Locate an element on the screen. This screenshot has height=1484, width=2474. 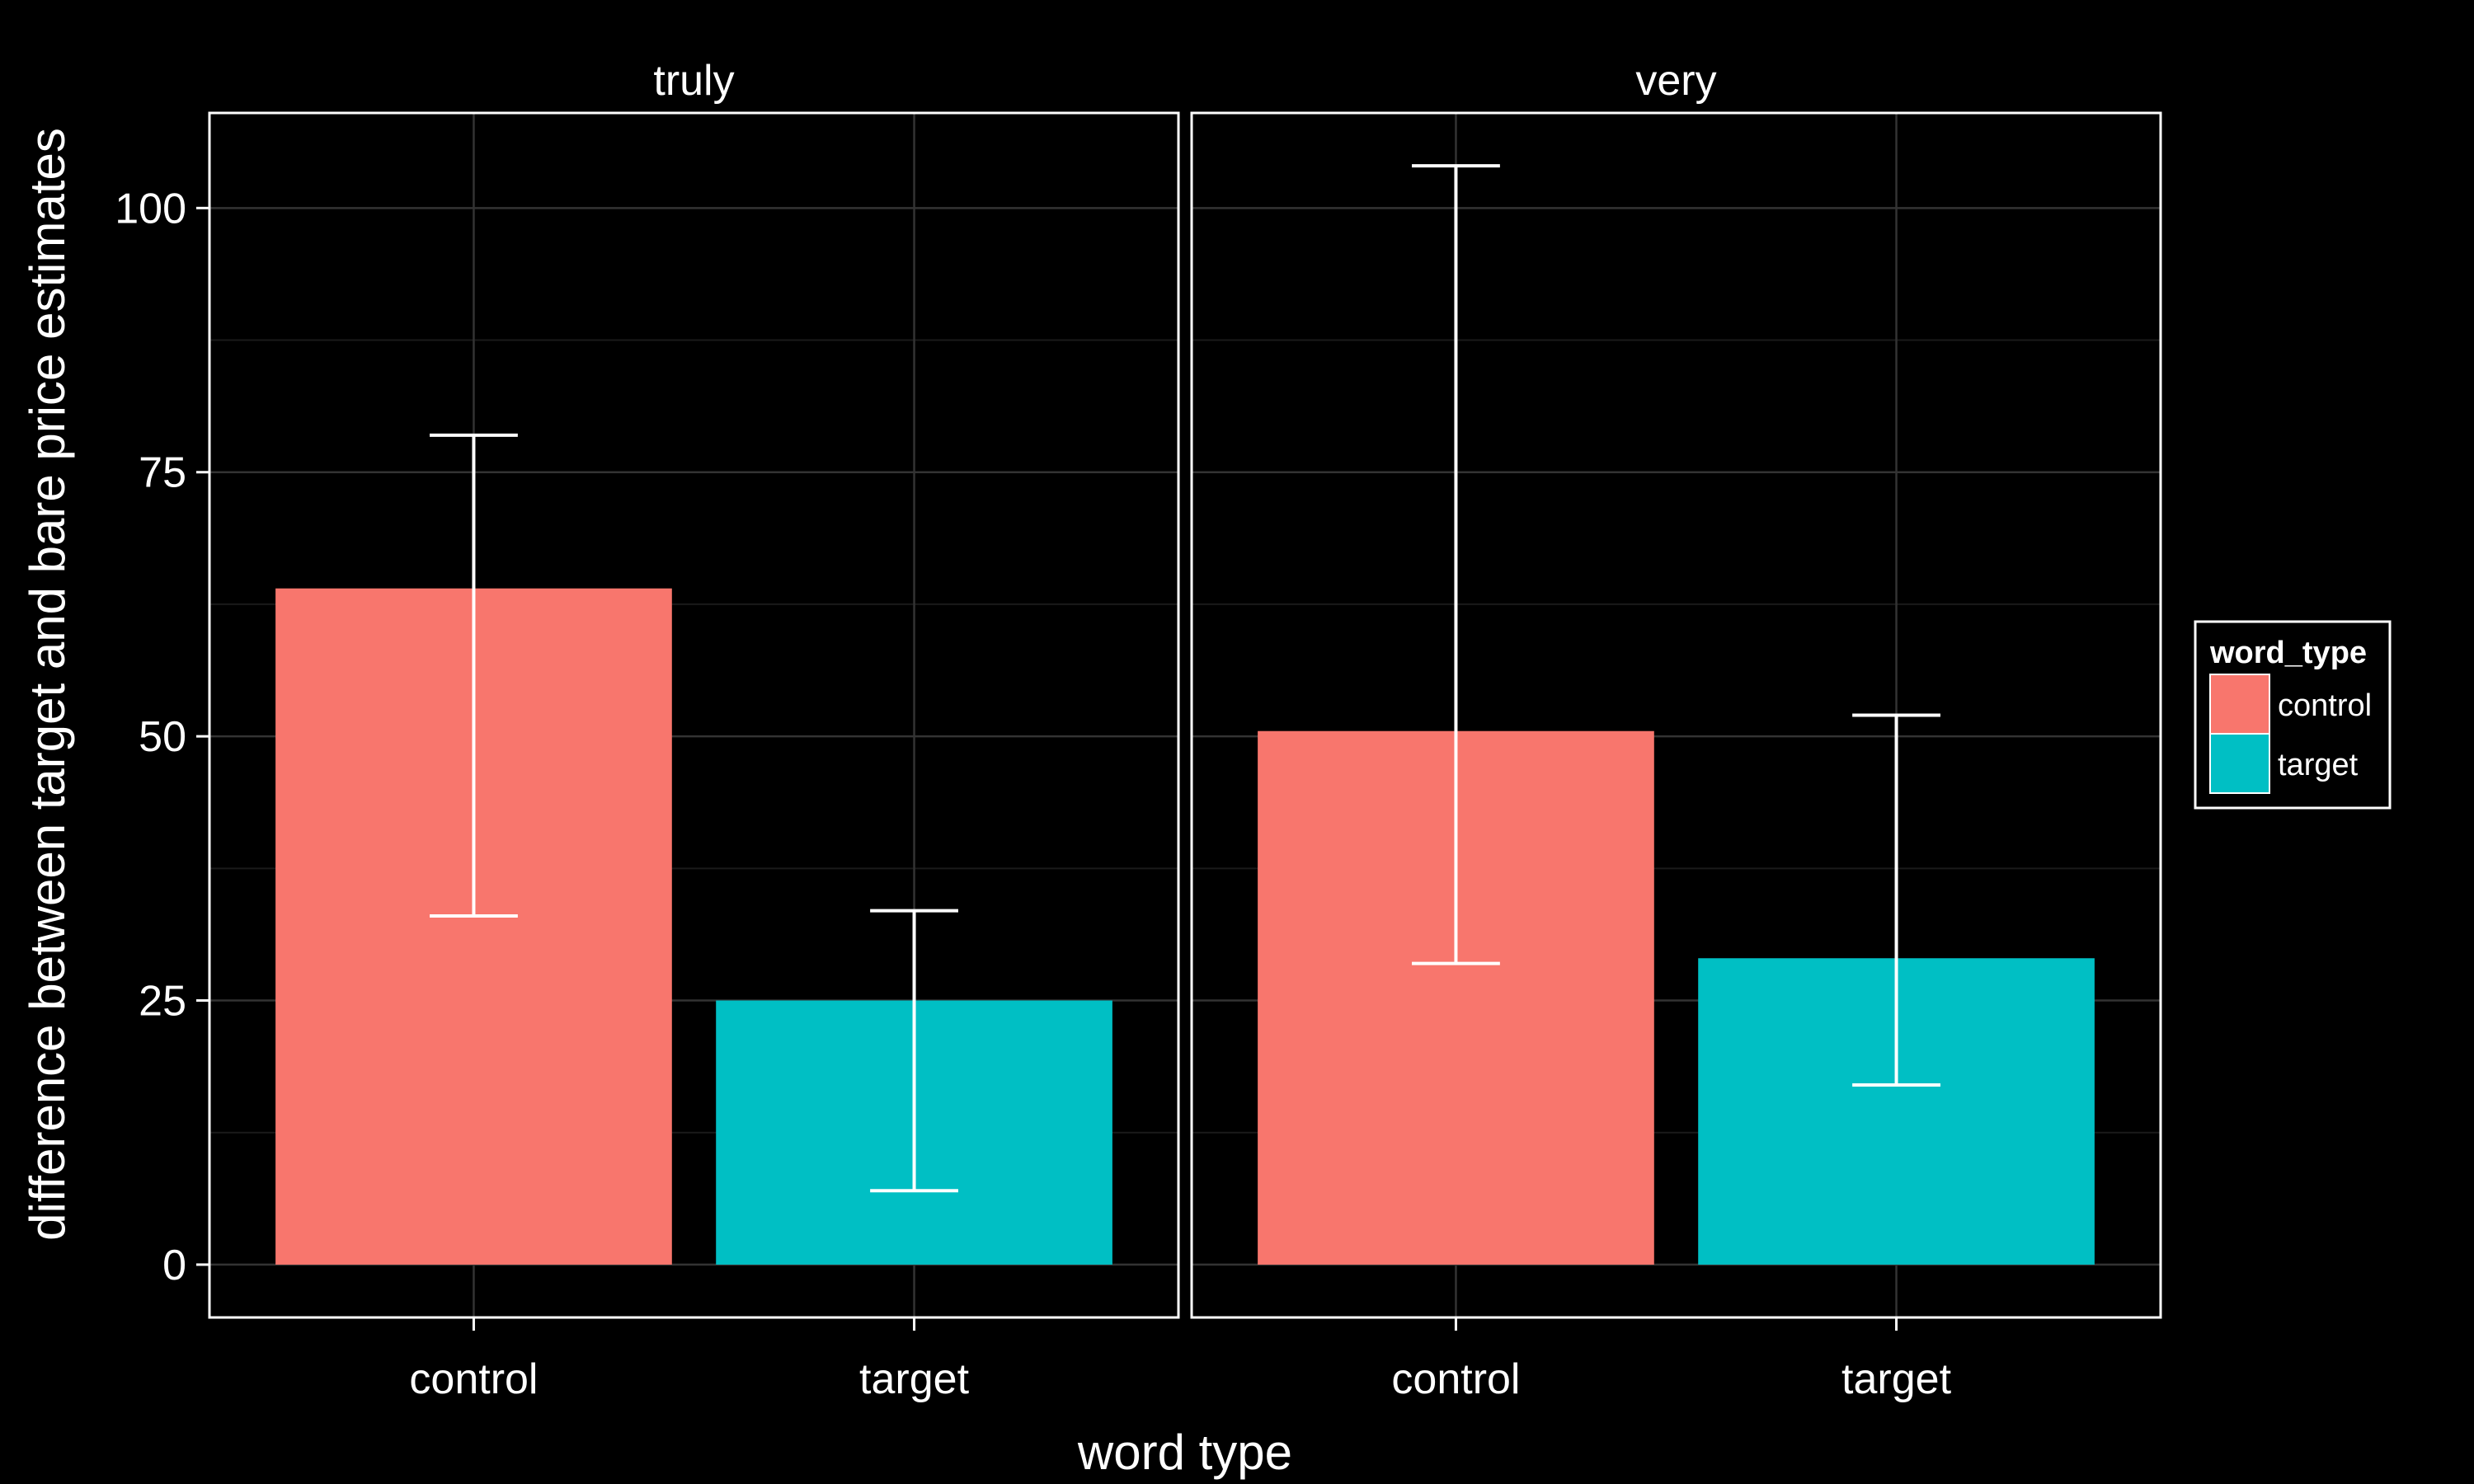
y-axis: 0 25 50 75 100 is located at coordinates (162, 737).